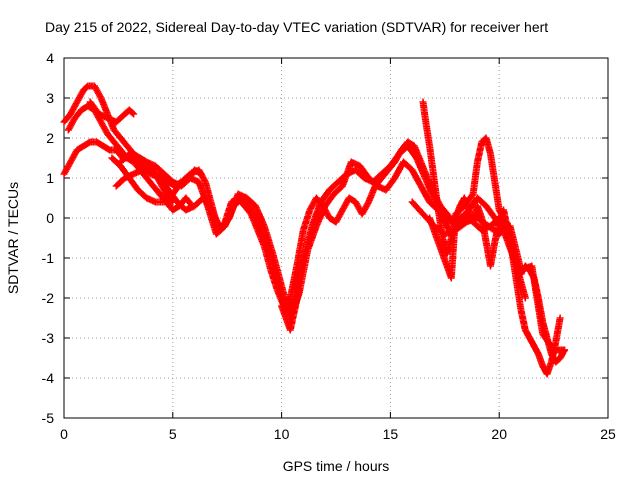  I want to click on y-tick-label: 0, so click(50, 218).